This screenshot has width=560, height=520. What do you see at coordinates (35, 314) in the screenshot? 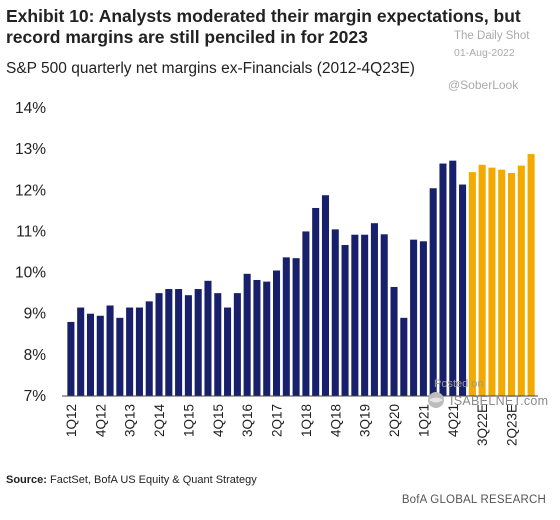
I see `y-tick-label: 9%` at bounding box center [35, 314].